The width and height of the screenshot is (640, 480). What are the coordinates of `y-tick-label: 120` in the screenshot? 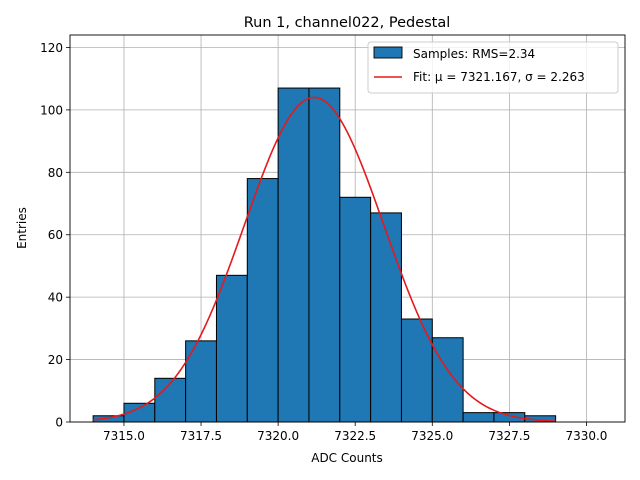 It's located at (51, 48).